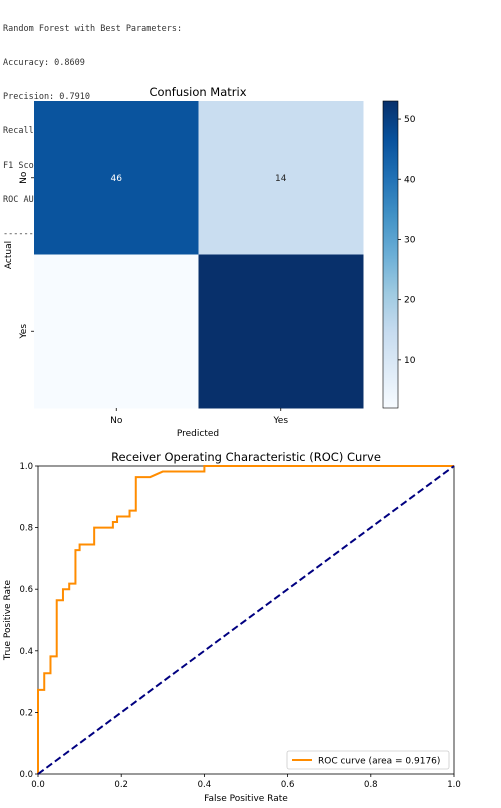 The image size is (501, 808). What do you see at coordinates (24, 177) in the screenshot?
I see `cm-ytick-label: No` at bounding box center [24, 177].